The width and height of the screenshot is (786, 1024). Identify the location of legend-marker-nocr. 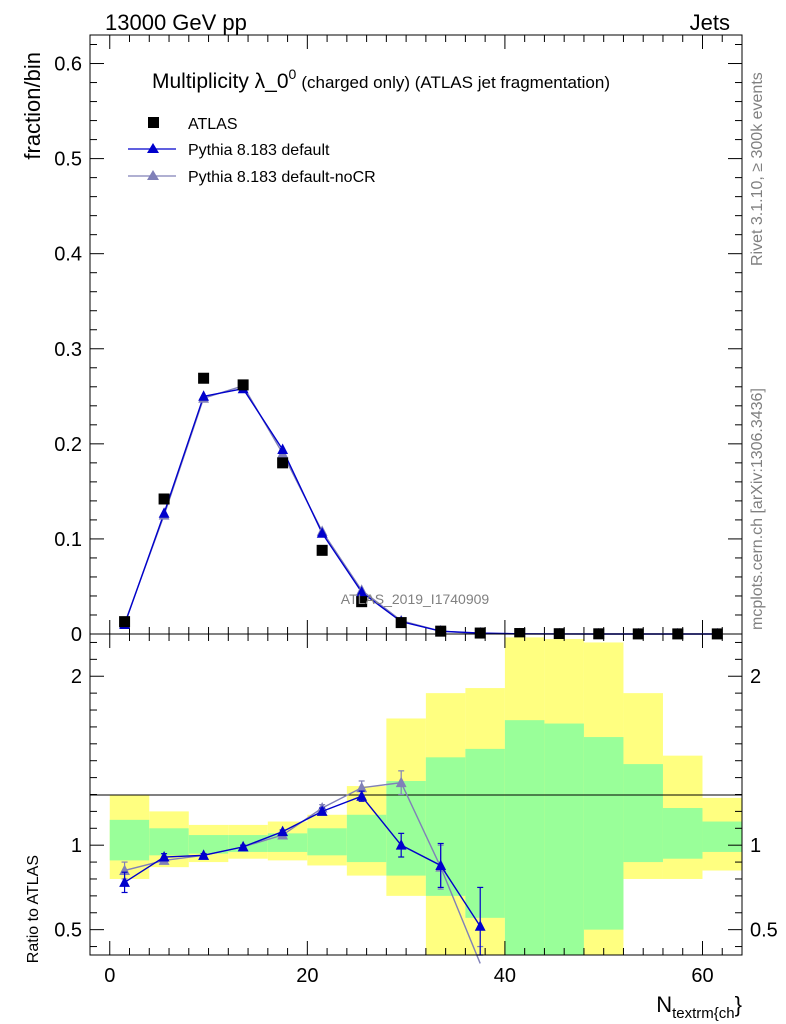
(153, 175).